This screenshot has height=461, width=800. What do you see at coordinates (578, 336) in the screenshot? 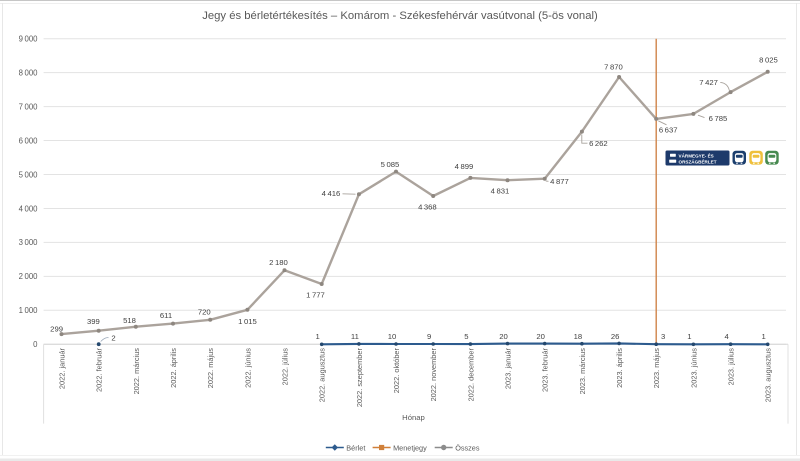
I see `svg-text: 18` at bounding box center [578, 336].